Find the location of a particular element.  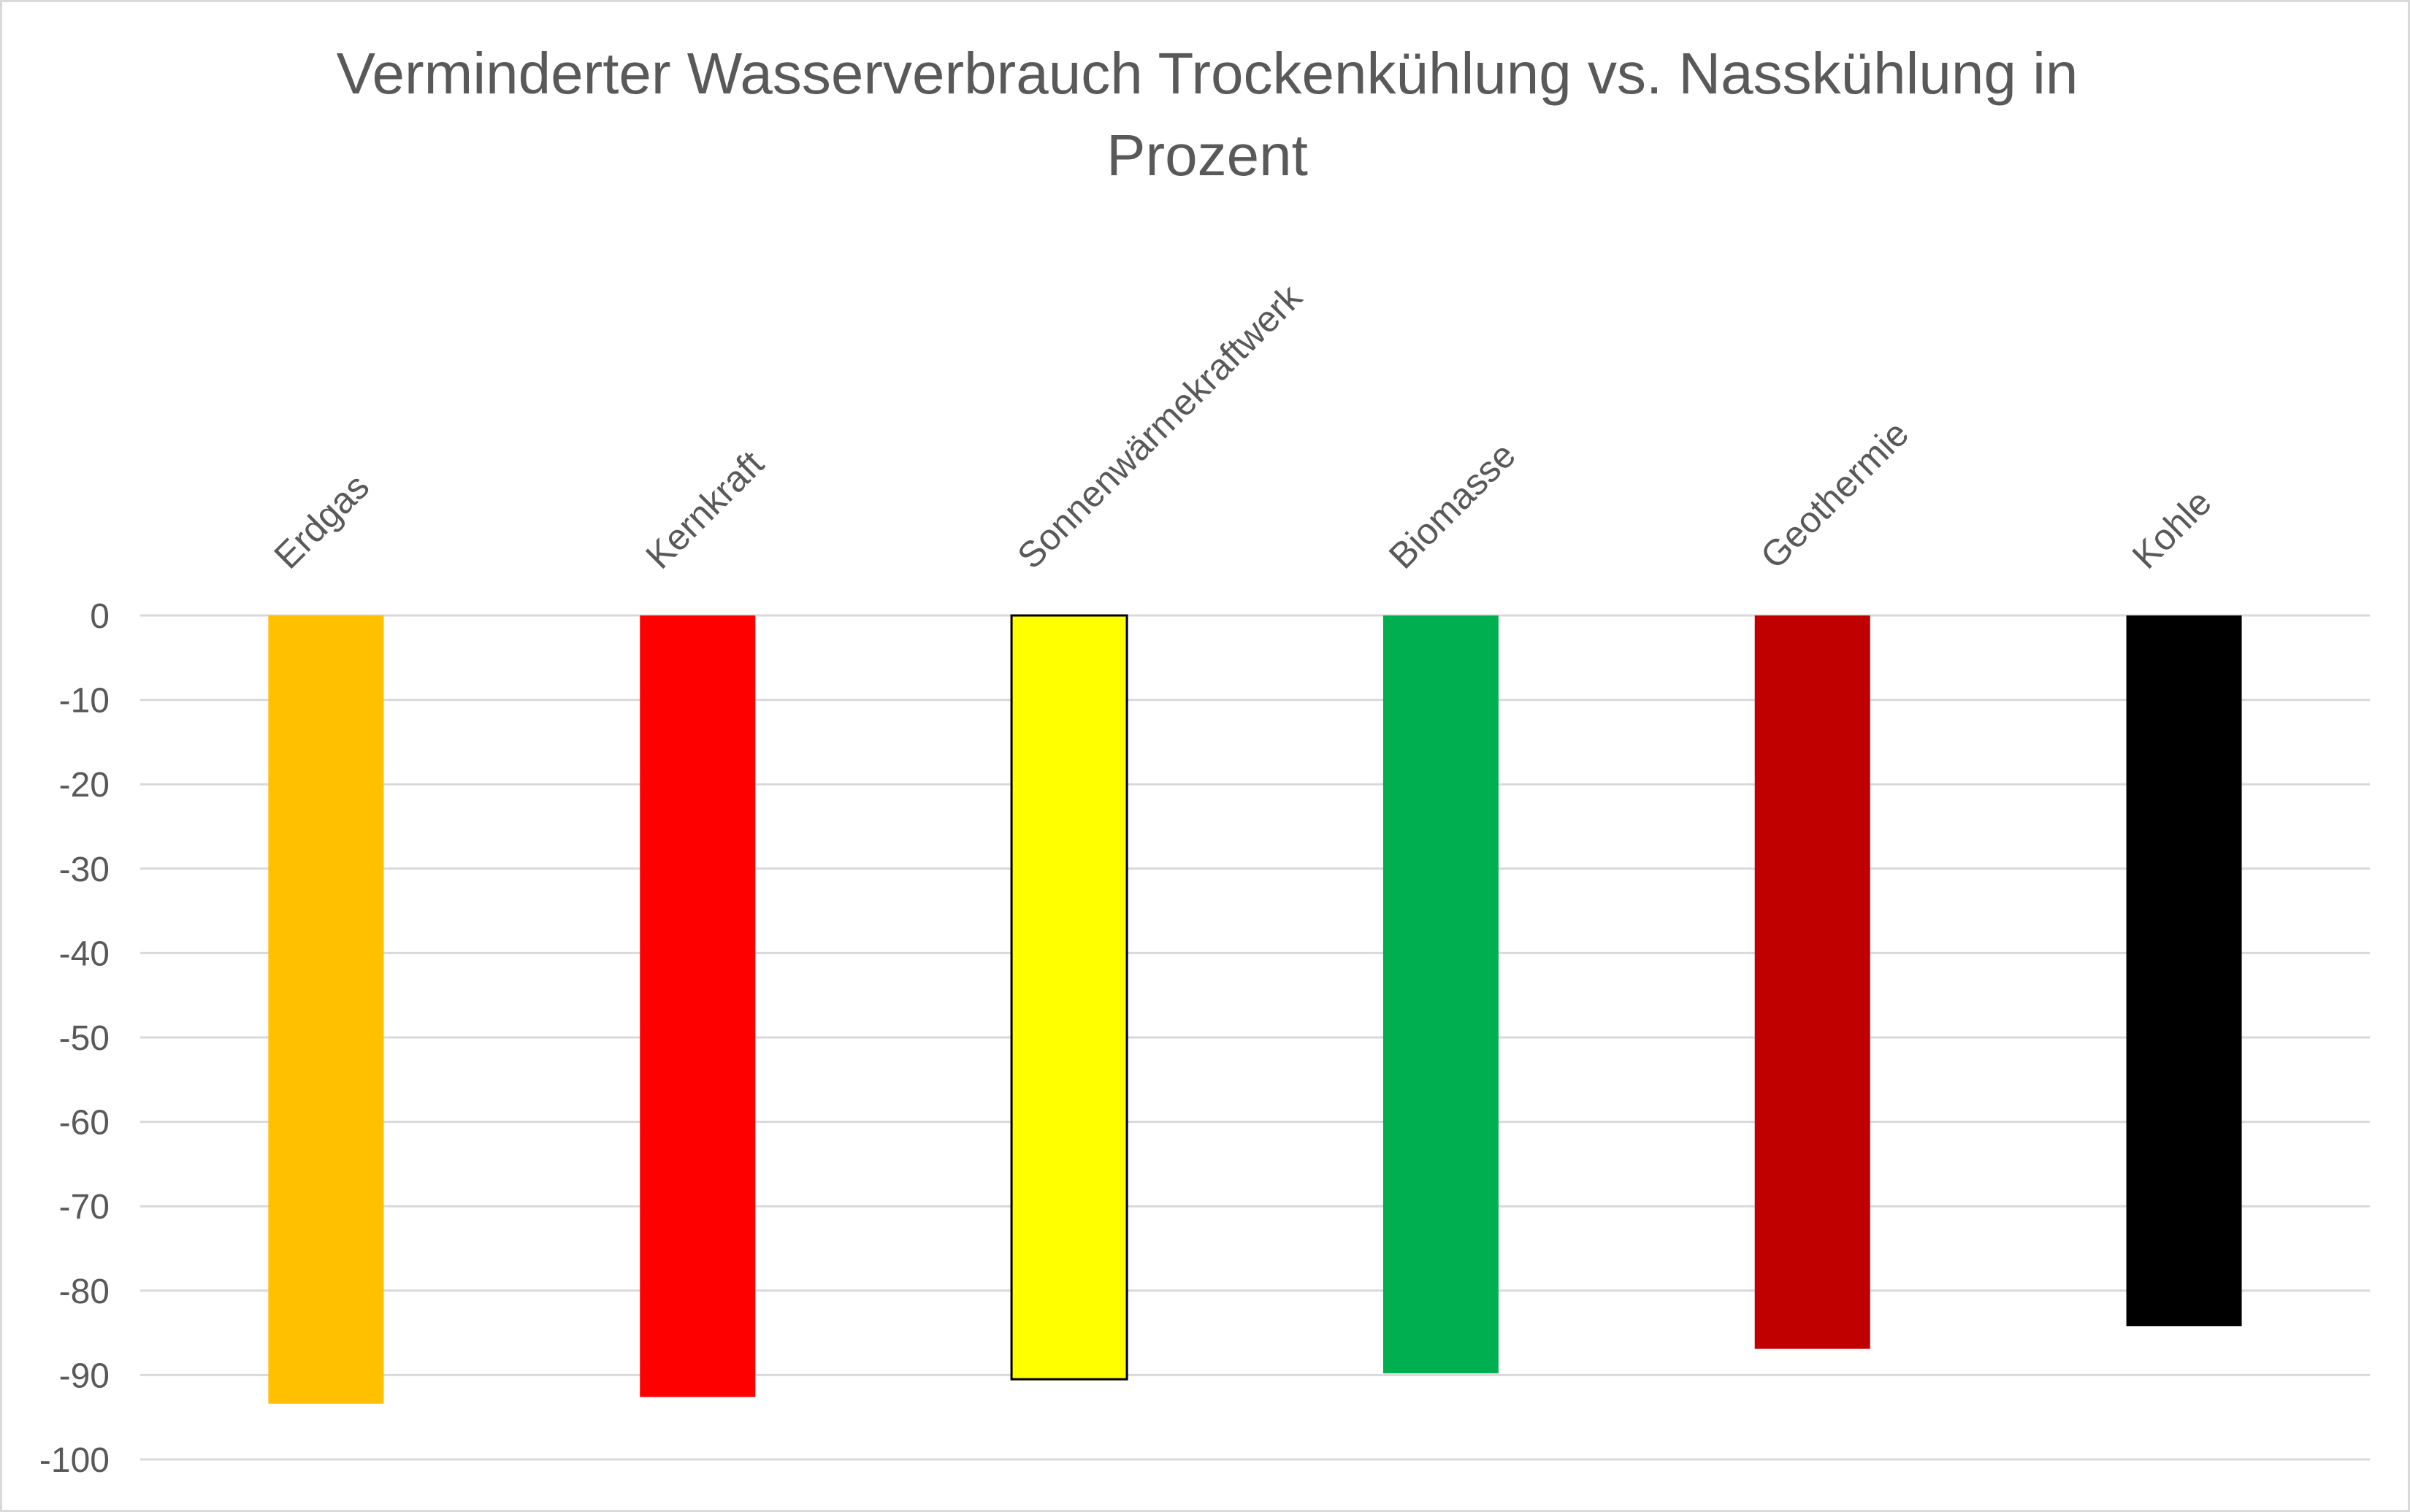

bar-erdgas is located at coordinates (326, 1009).